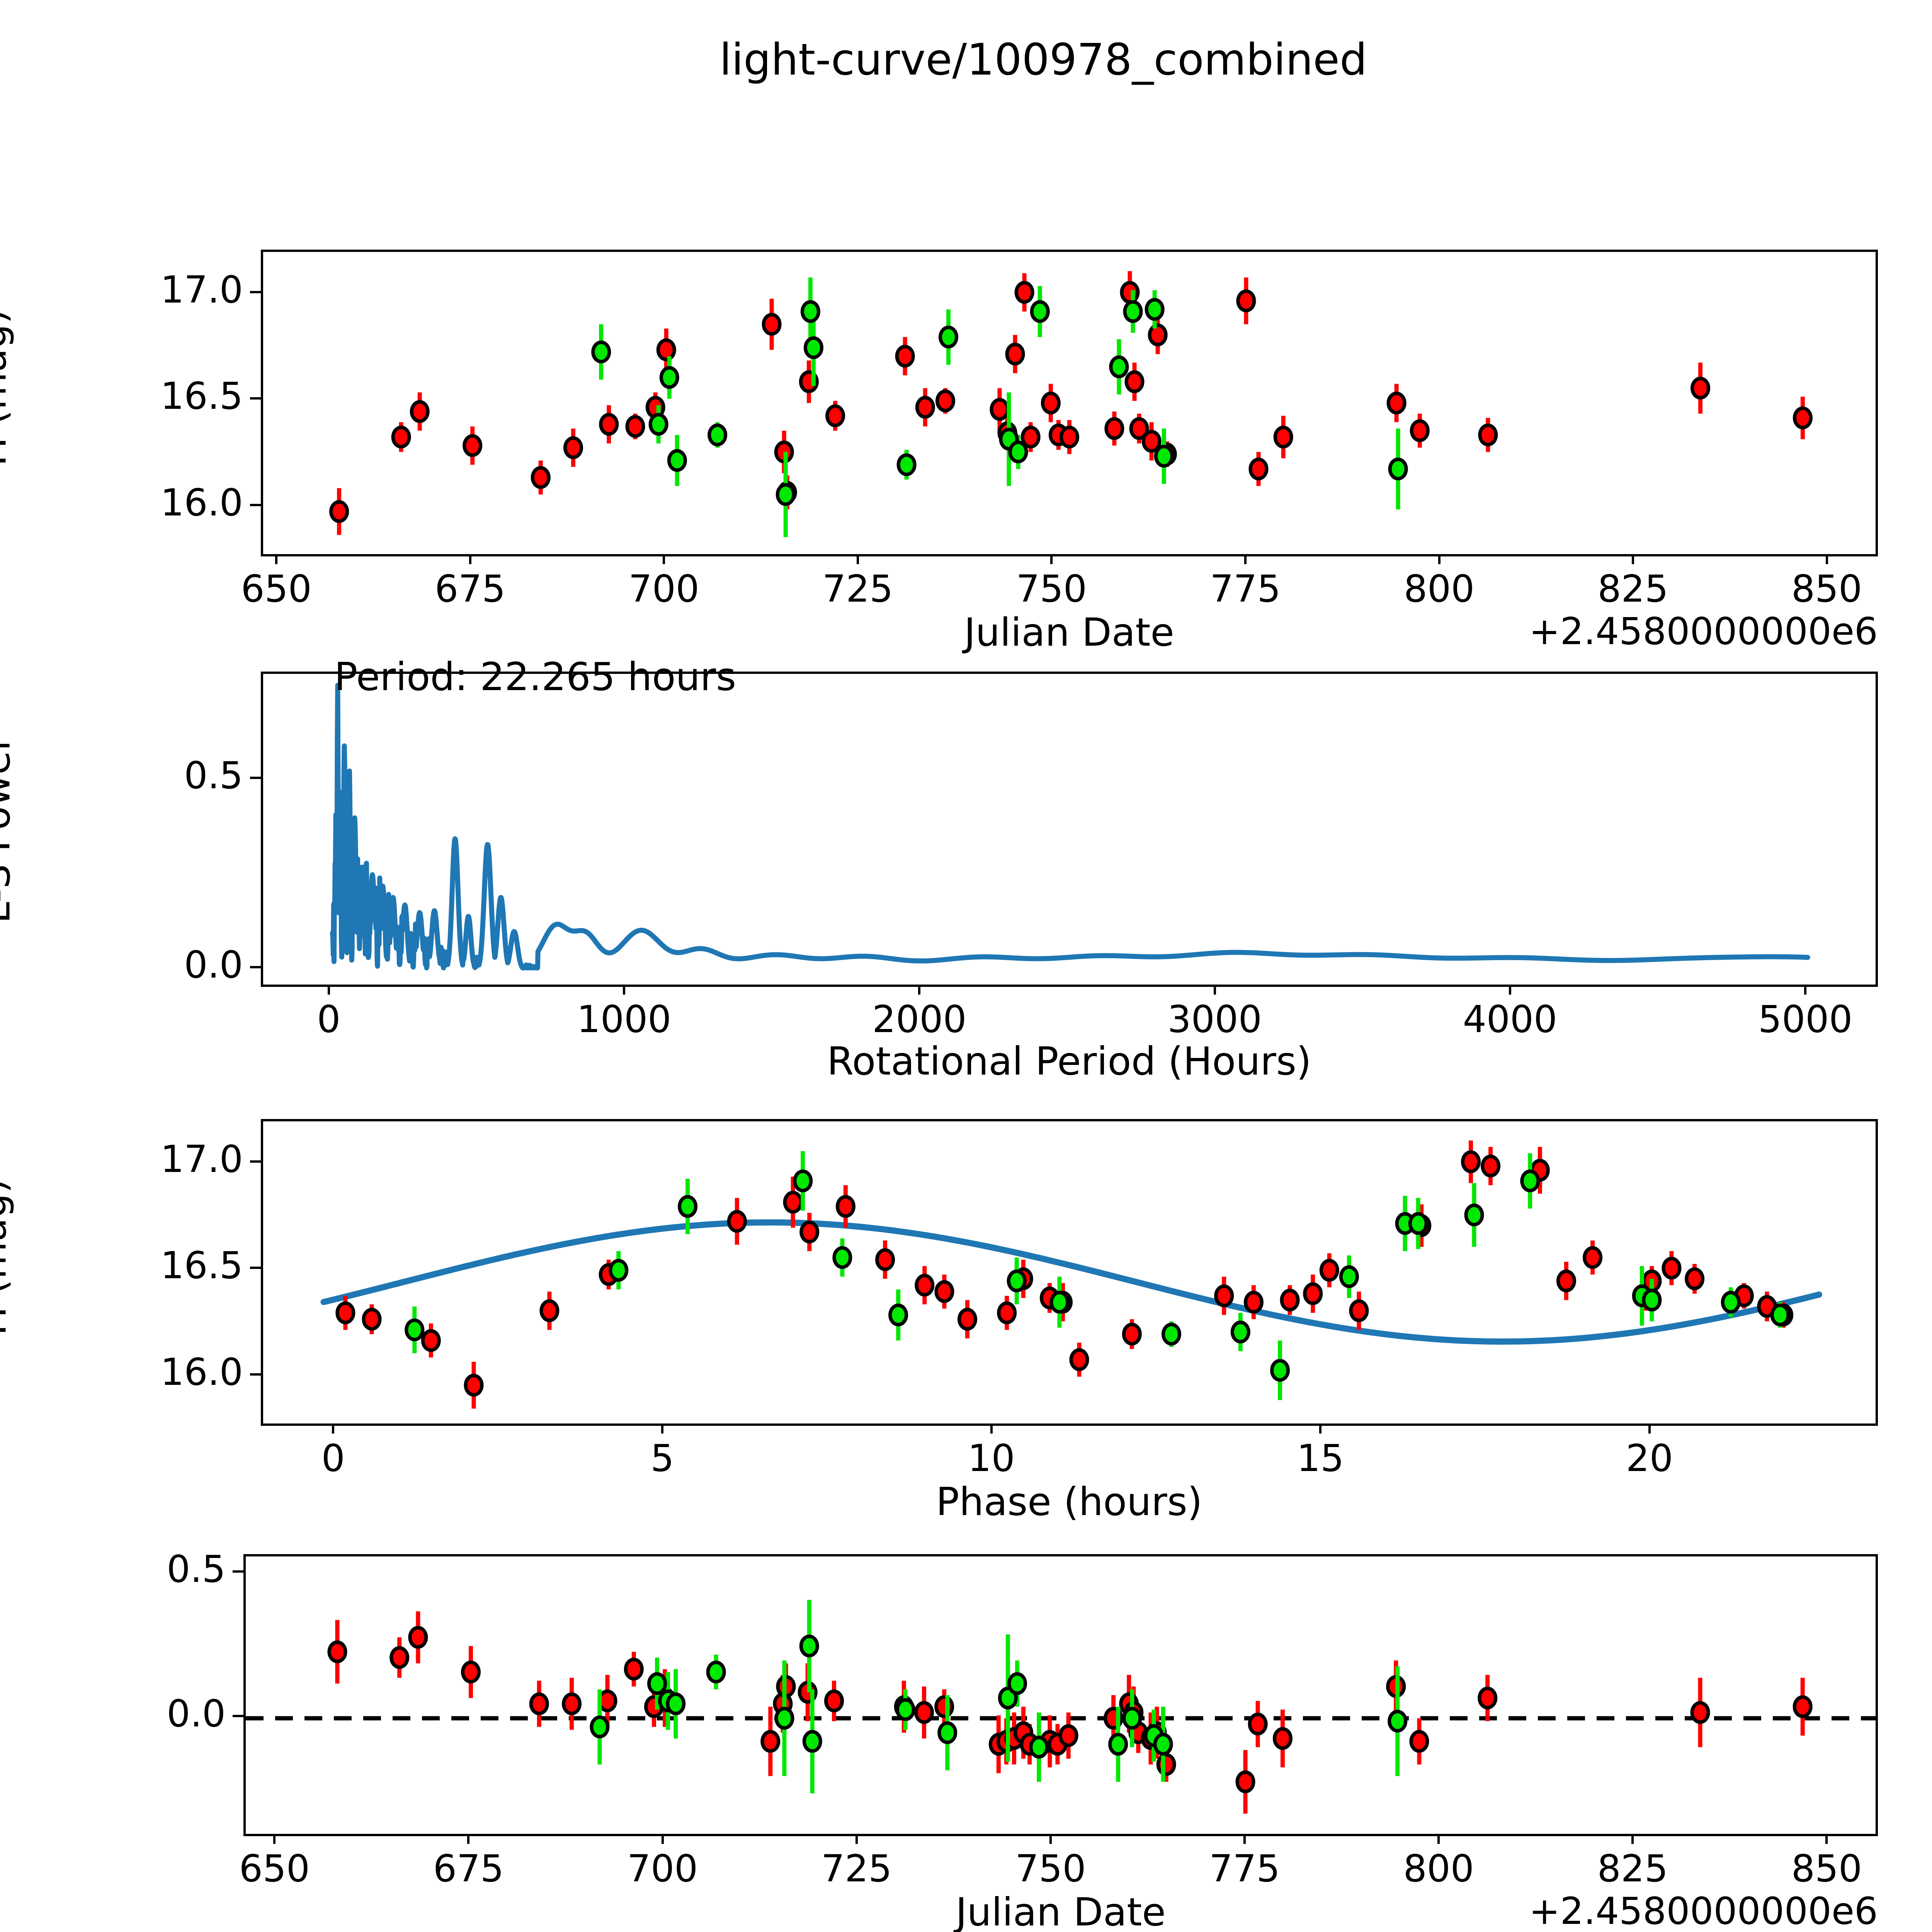 This screenshot has width=1932, height=1932. Describe the element at coordinates (1806, 1020) in the screenshot. I see `axis-tick-label: 5000` at that location.